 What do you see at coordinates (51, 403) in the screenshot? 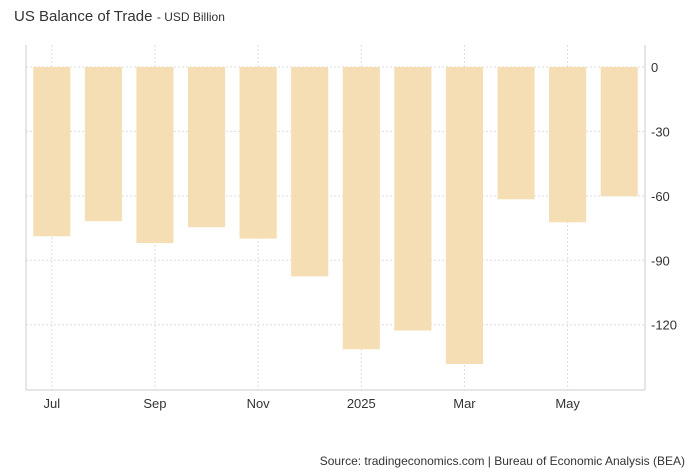
I see `x-tick-label: Jul` at bounding box center [51, 403].